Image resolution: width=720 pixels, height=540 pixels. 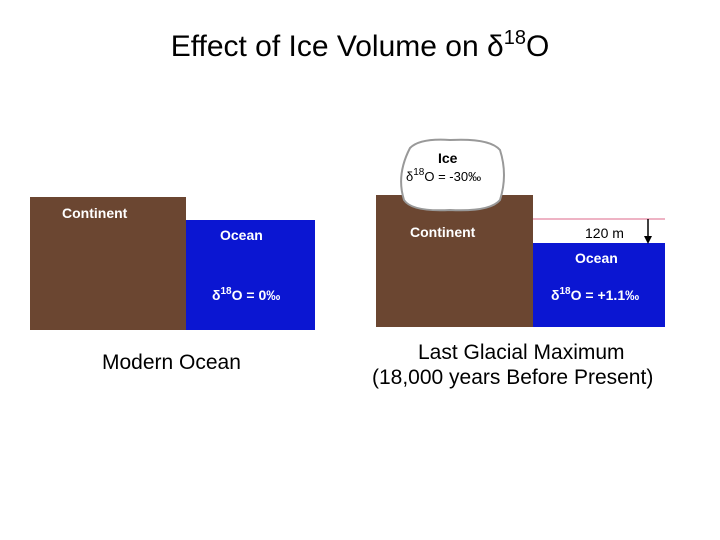 What do you see at coordinates (495, 46) in the screenshot?
I see `title-symbol: δ` at bounding box center [495, 46].